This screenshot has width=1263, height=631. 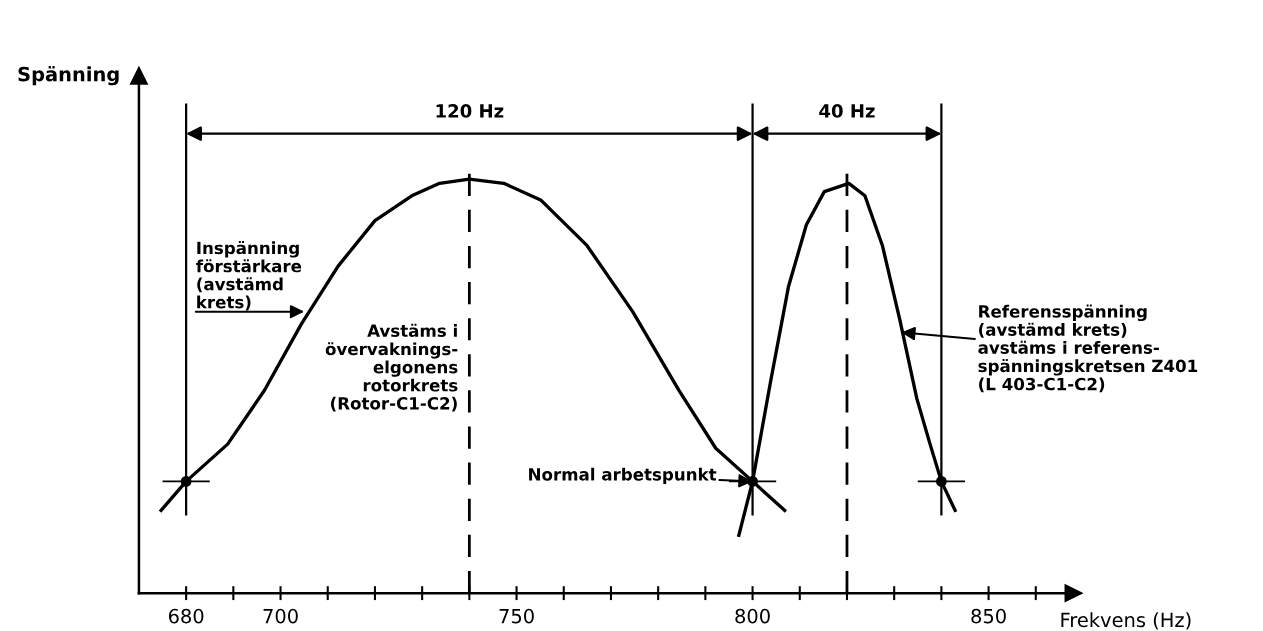 I want to click on x-tick-label: 680, so click(x=186, y=616).